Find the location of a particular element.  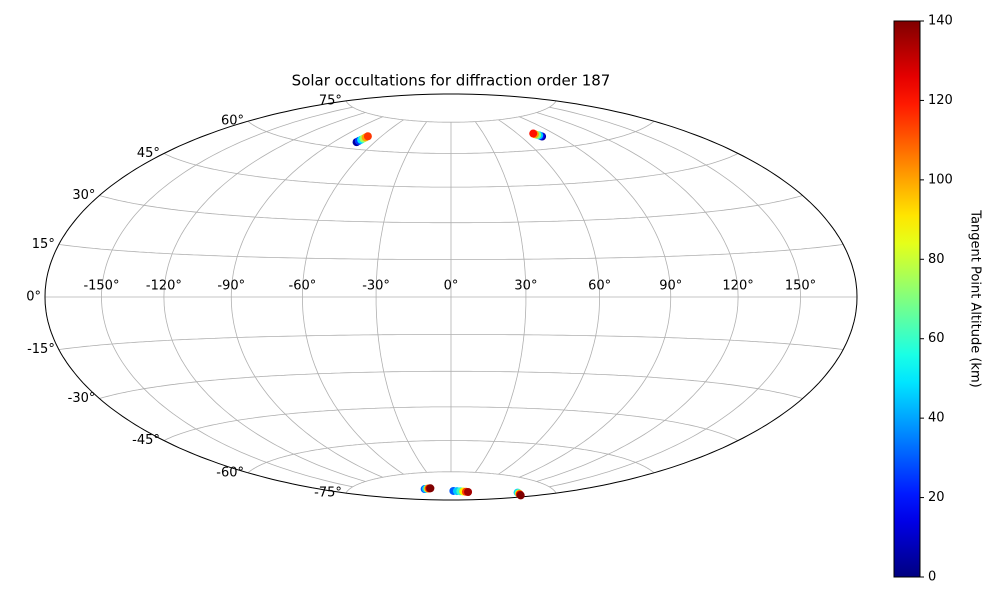

y-tick-label: -45° is located at coordinates (146, 440).